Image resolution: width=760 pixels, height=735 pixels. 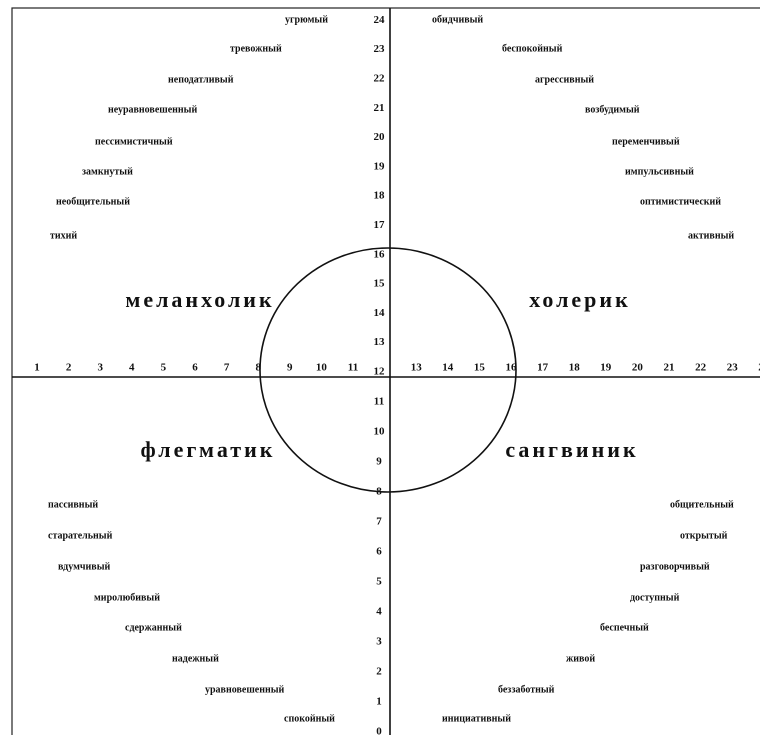 I want to click on y-axis-number: 24, so click(x=380, y=20).